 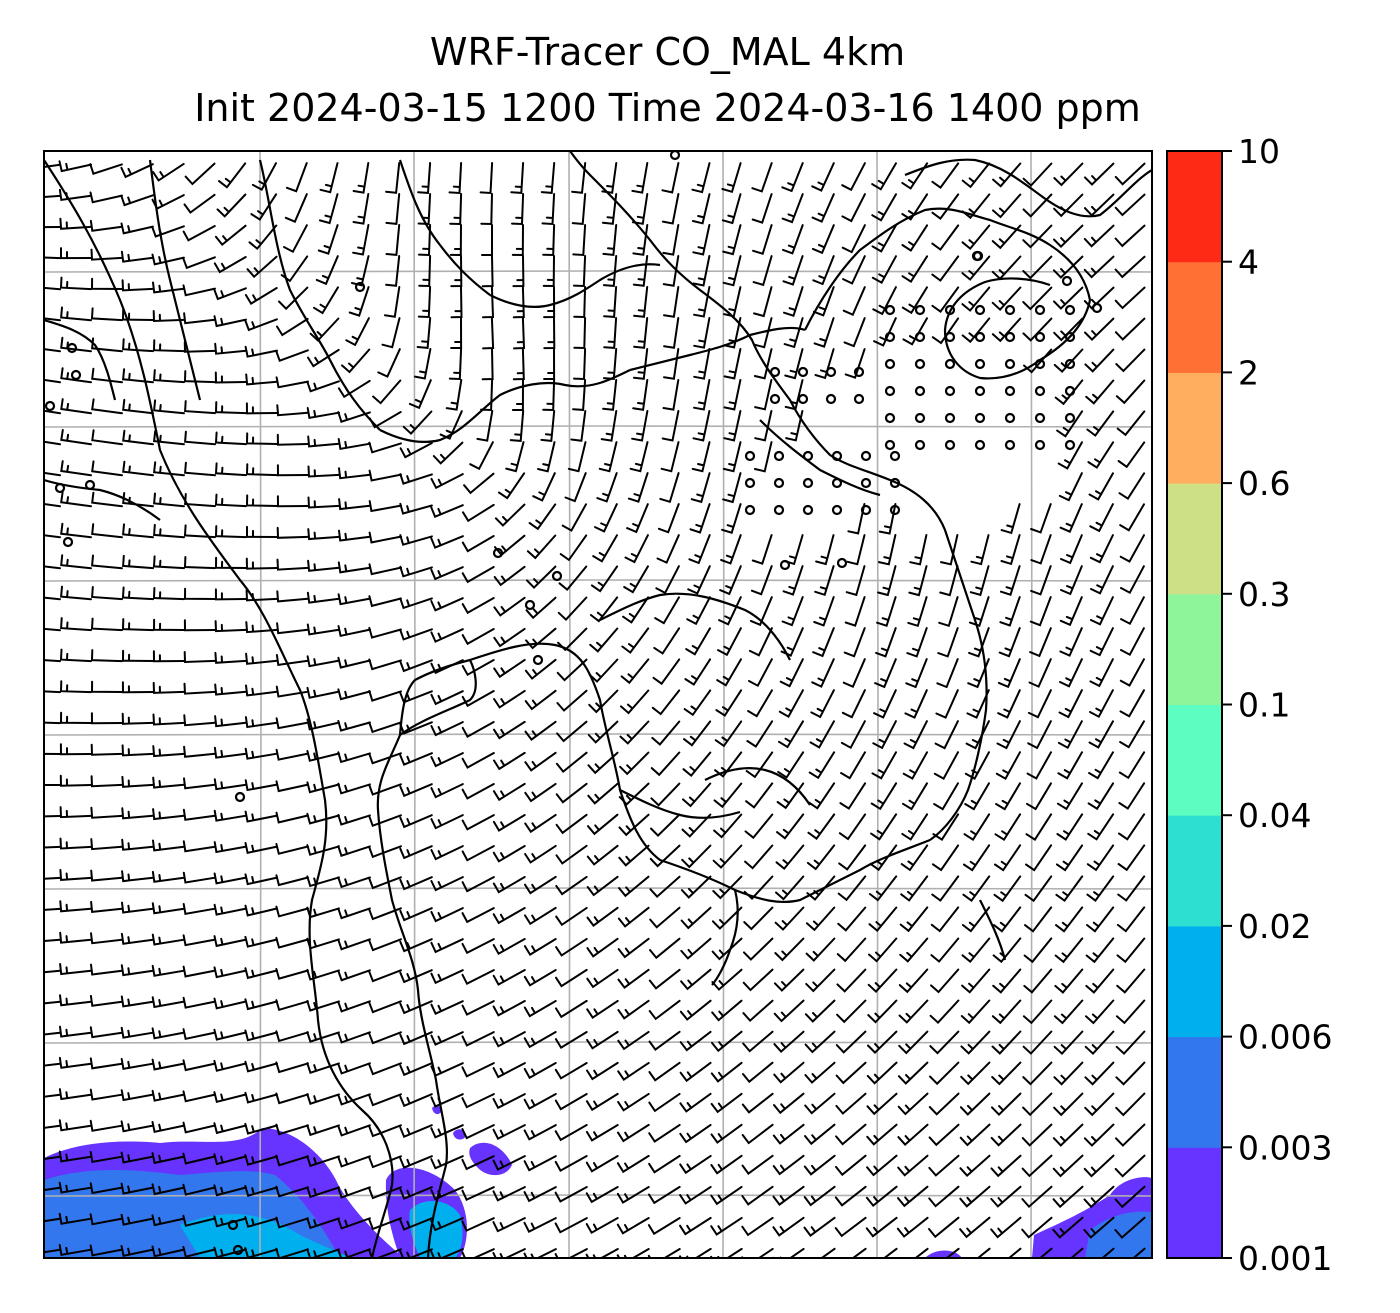 What do you see at coordinates (667, 52) in the screenshot?
I see `chart-title-line-1: WRF-Tracer CO_MAL 4km` at bounding box center [667, 52].